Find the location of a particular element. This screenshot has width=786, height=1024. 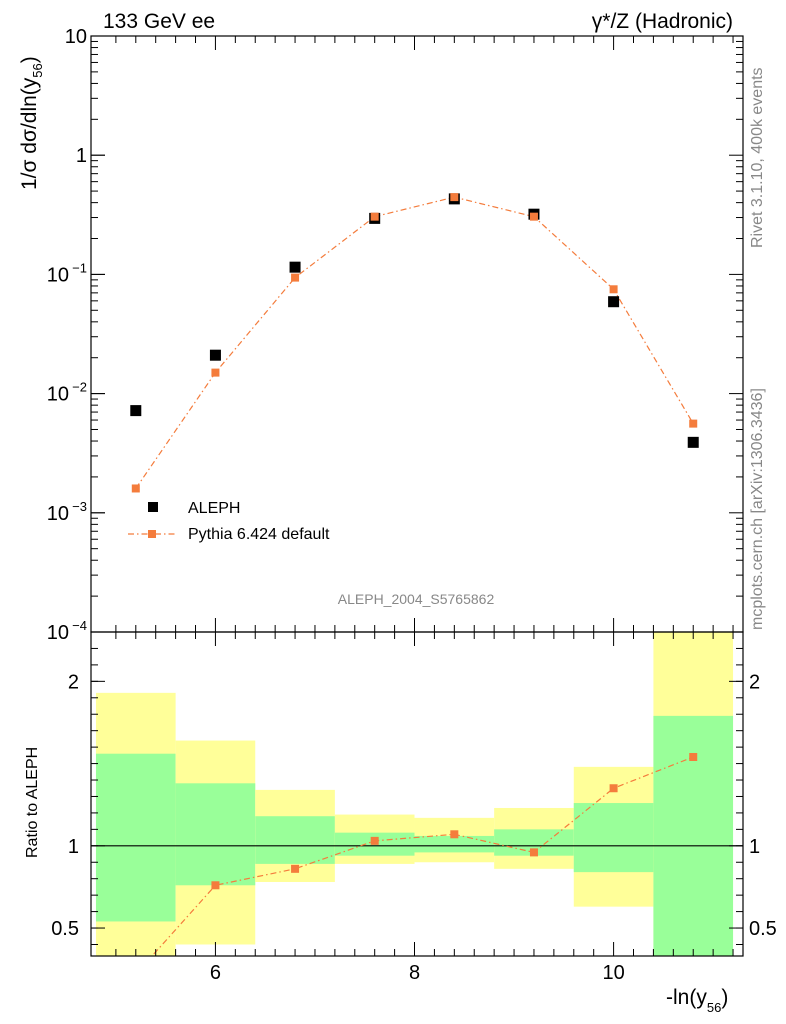

main-ytick-label-5: 10 −4 is located at coordinates (67, 631).